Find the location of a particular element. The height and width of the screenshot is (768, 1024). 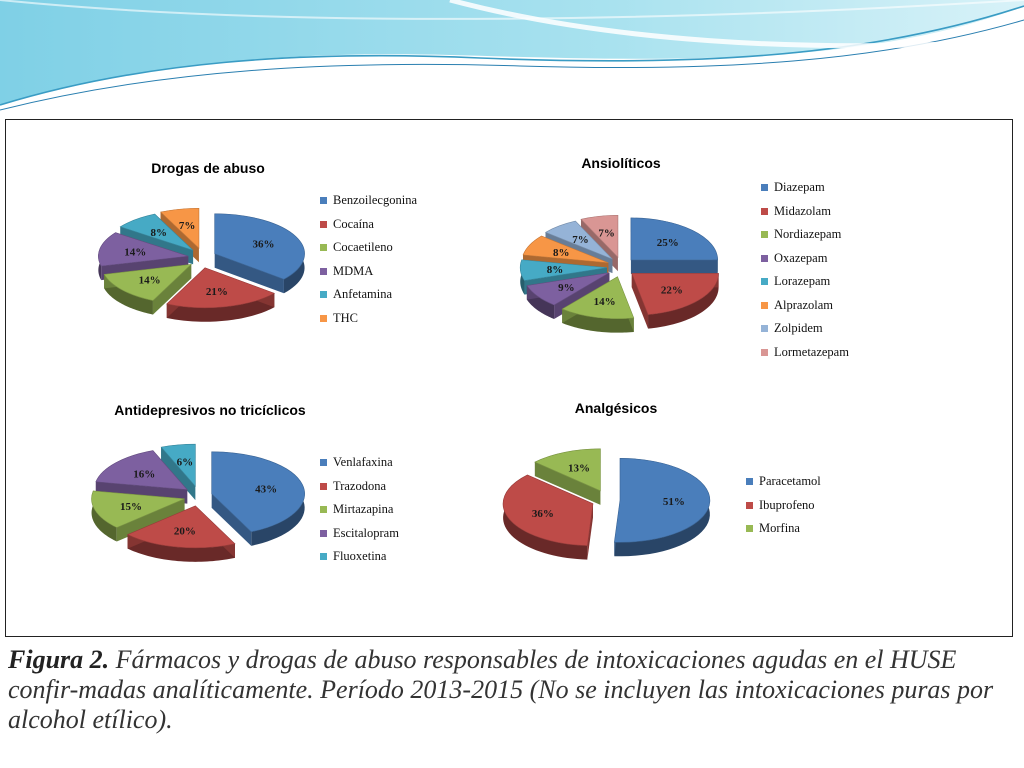

legend-label: MDMA is located at coordinates (353, 270).